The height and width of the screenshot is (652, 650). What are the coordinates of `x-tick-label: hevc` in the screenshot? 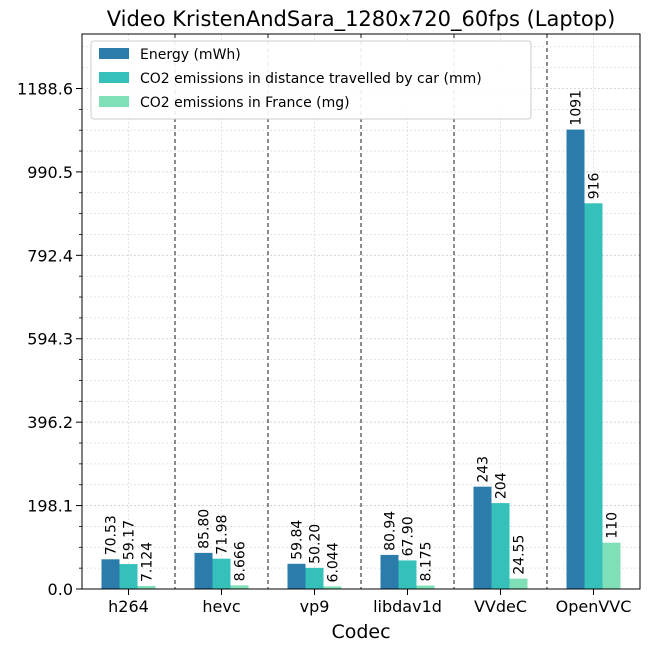 It's located at (221, 606).